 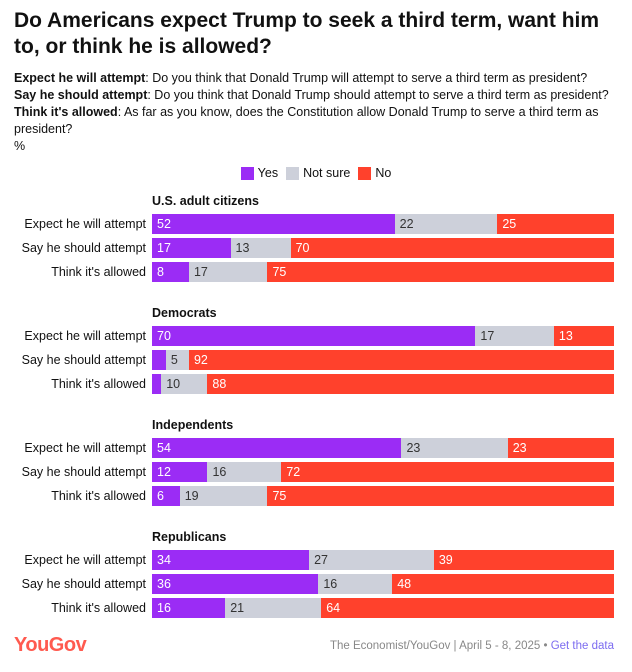 I want to click on note-term: Think it's allowed, so click(x=66, y=112).